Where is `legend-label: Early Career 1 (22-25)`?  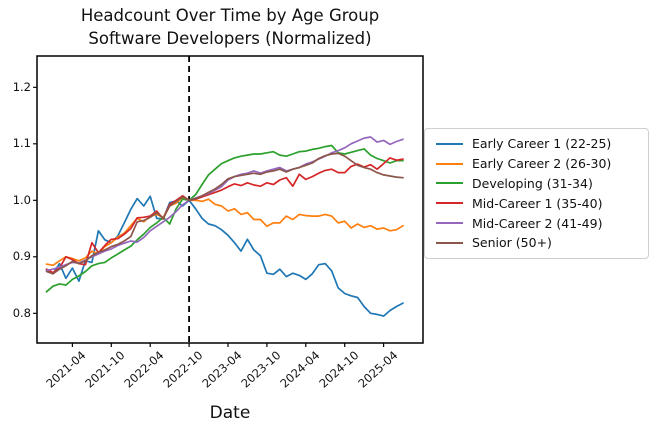 legend-label: Early Career 1 (22-25) is located at coordinates (542, 144).